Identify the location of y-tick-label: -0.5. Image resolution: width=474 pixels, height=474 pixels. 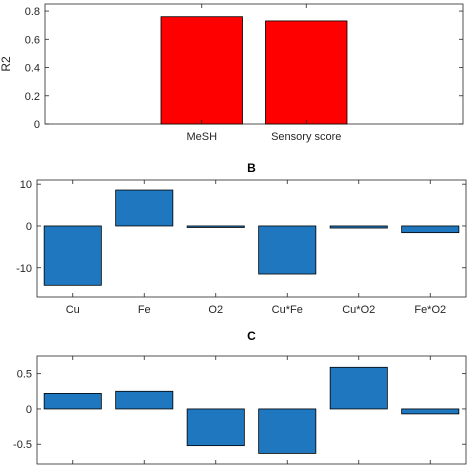
(22, 445).